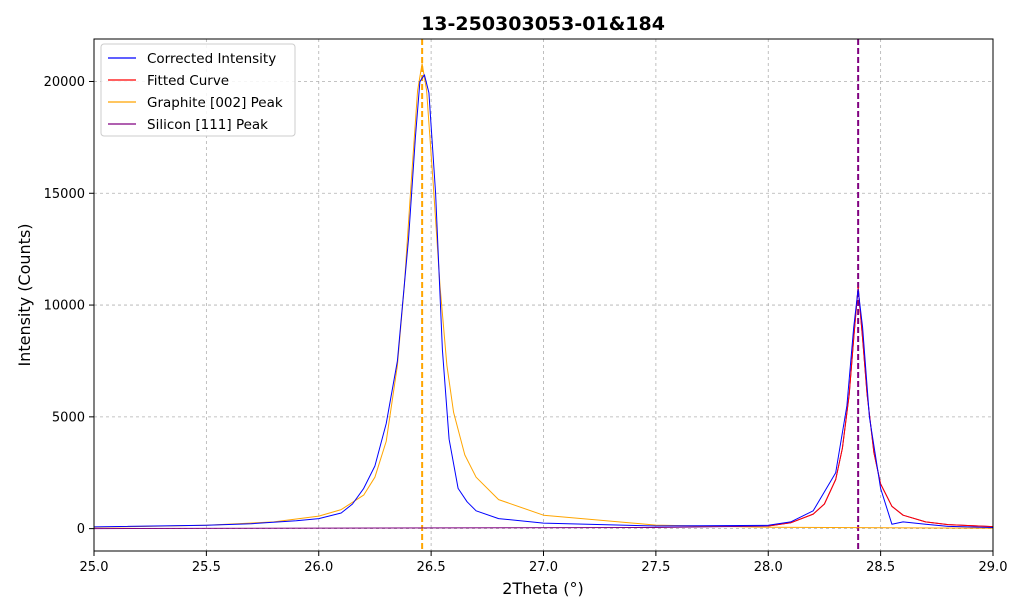 This screenshot has width=1024, height=614. What do you see at coordinates (24, 294) in the screenshot?
I see `y-axis-label: Intensity (Counts)` at bounding box center [24, 294].